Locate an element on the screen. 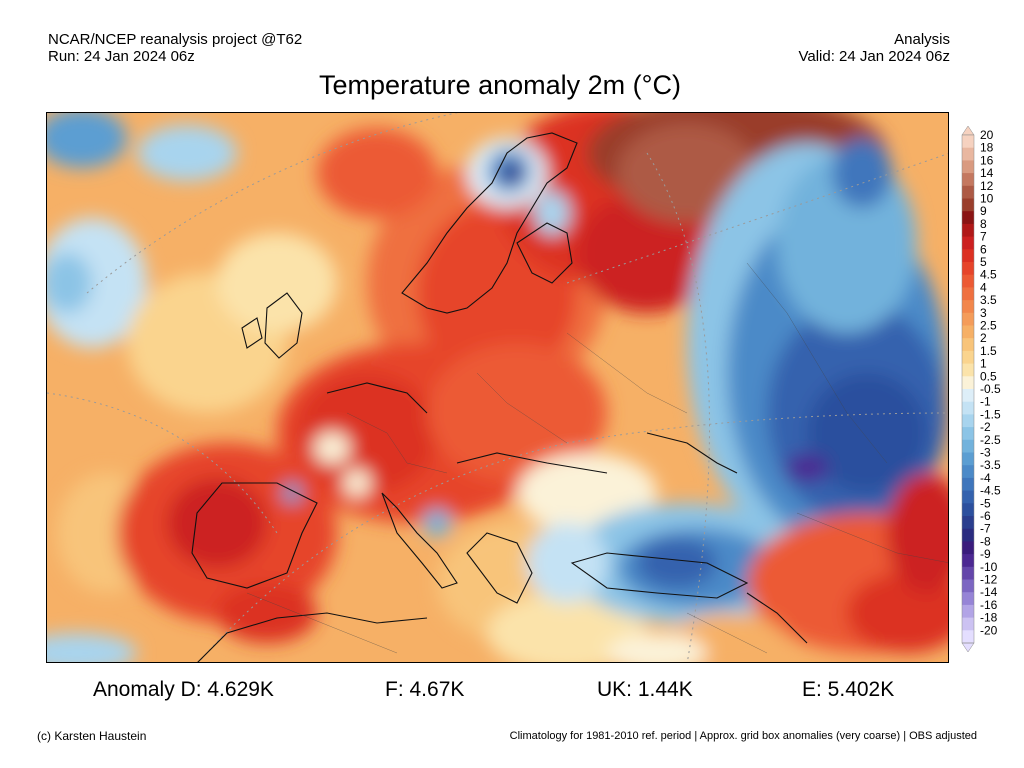  colorbar-tick-label: 1 is located at coordinates (983, 364).